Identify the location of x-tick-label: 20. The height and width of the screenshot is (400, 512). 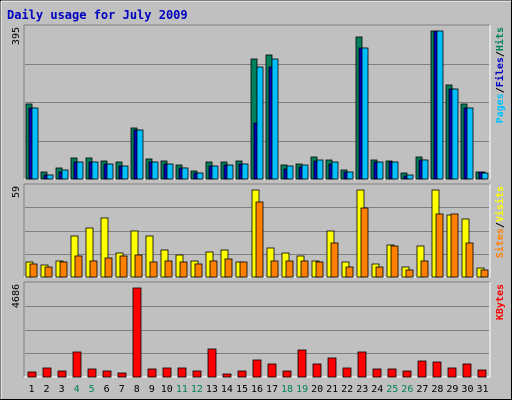
(317, 389).